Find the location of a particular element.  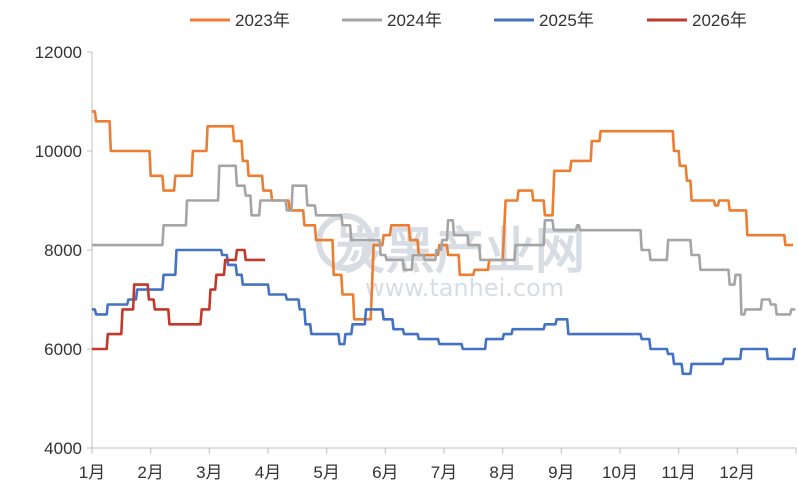

x-tick-label: 1月 is located at coordinates (92, 472).